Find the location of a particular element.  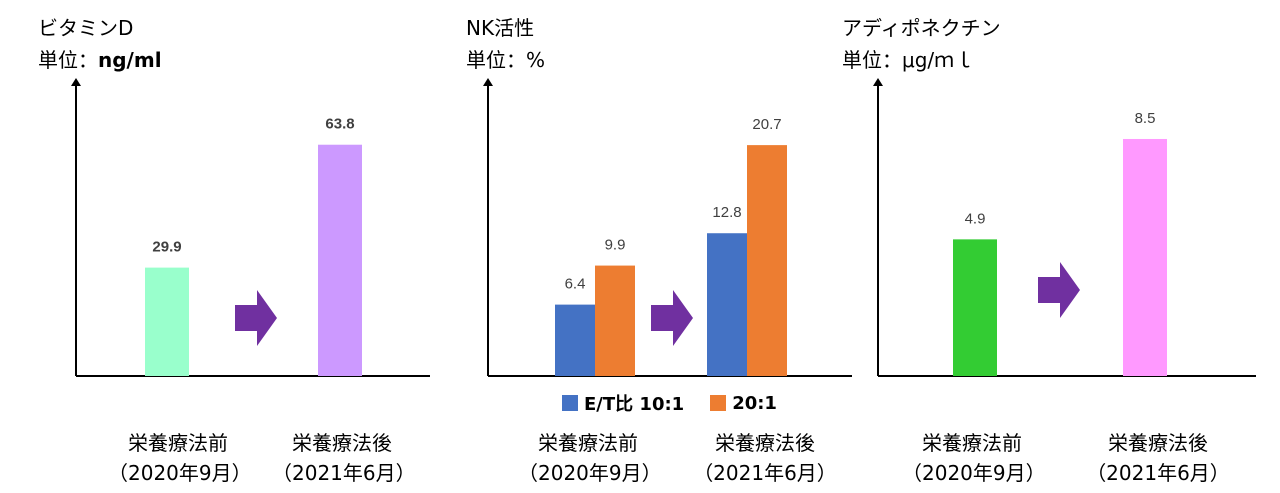

vitd-cat-after-line1: 栄養療法後 is located at coordinates (342, 443).